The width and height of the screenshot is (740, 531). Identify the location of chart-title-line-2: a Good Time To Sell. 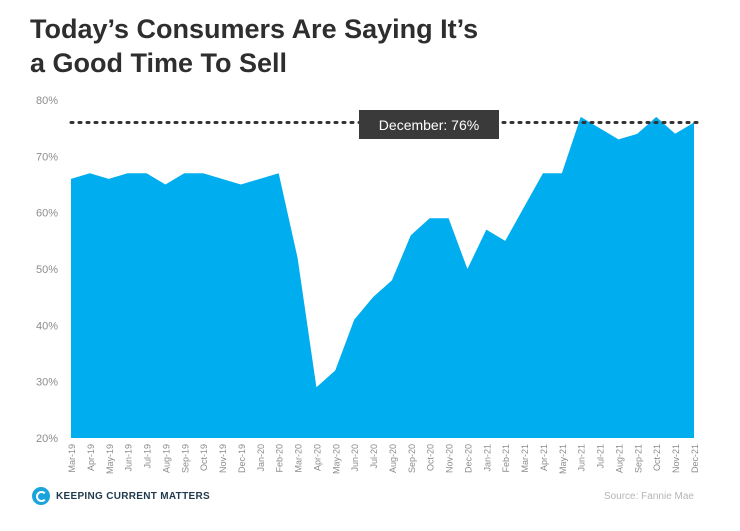
(159, 63).